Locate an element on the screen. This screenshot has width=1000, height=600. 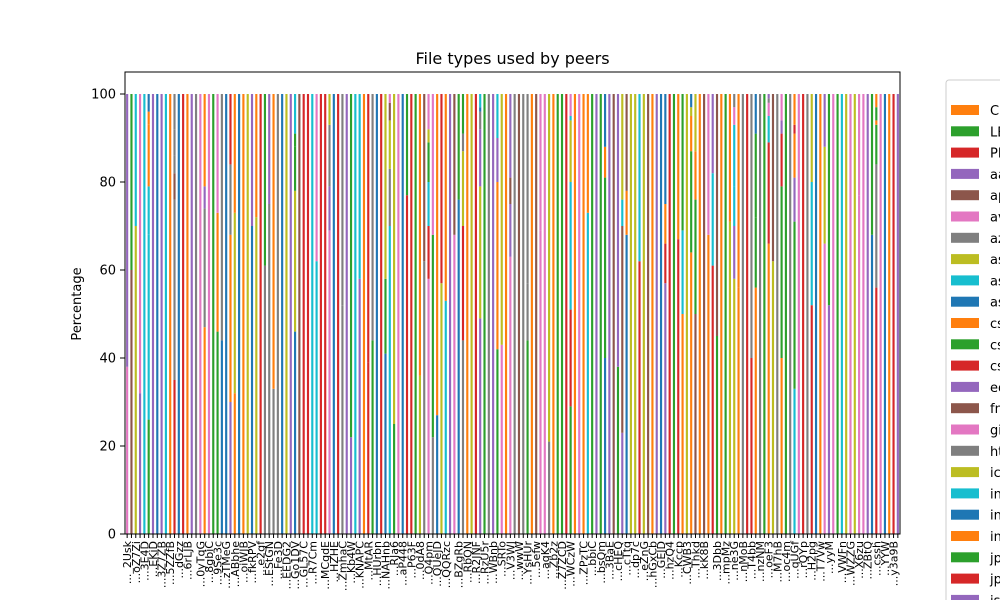
x-tick-label: ...QQRzc is located at coordinates (446, 564).